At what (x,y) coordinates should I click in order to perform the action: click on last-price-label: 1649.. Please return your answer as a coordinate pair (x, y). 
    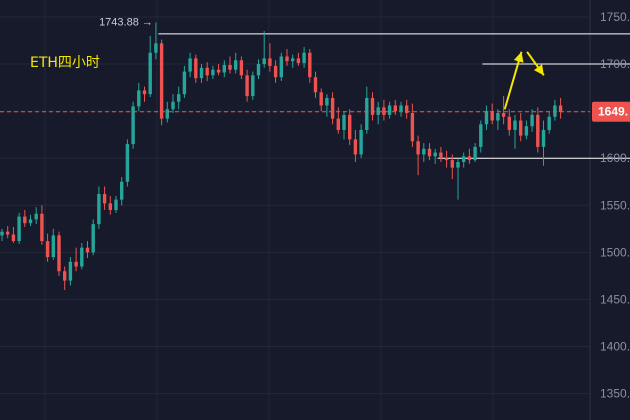
    Looking at the image, I should click on (613, 112).